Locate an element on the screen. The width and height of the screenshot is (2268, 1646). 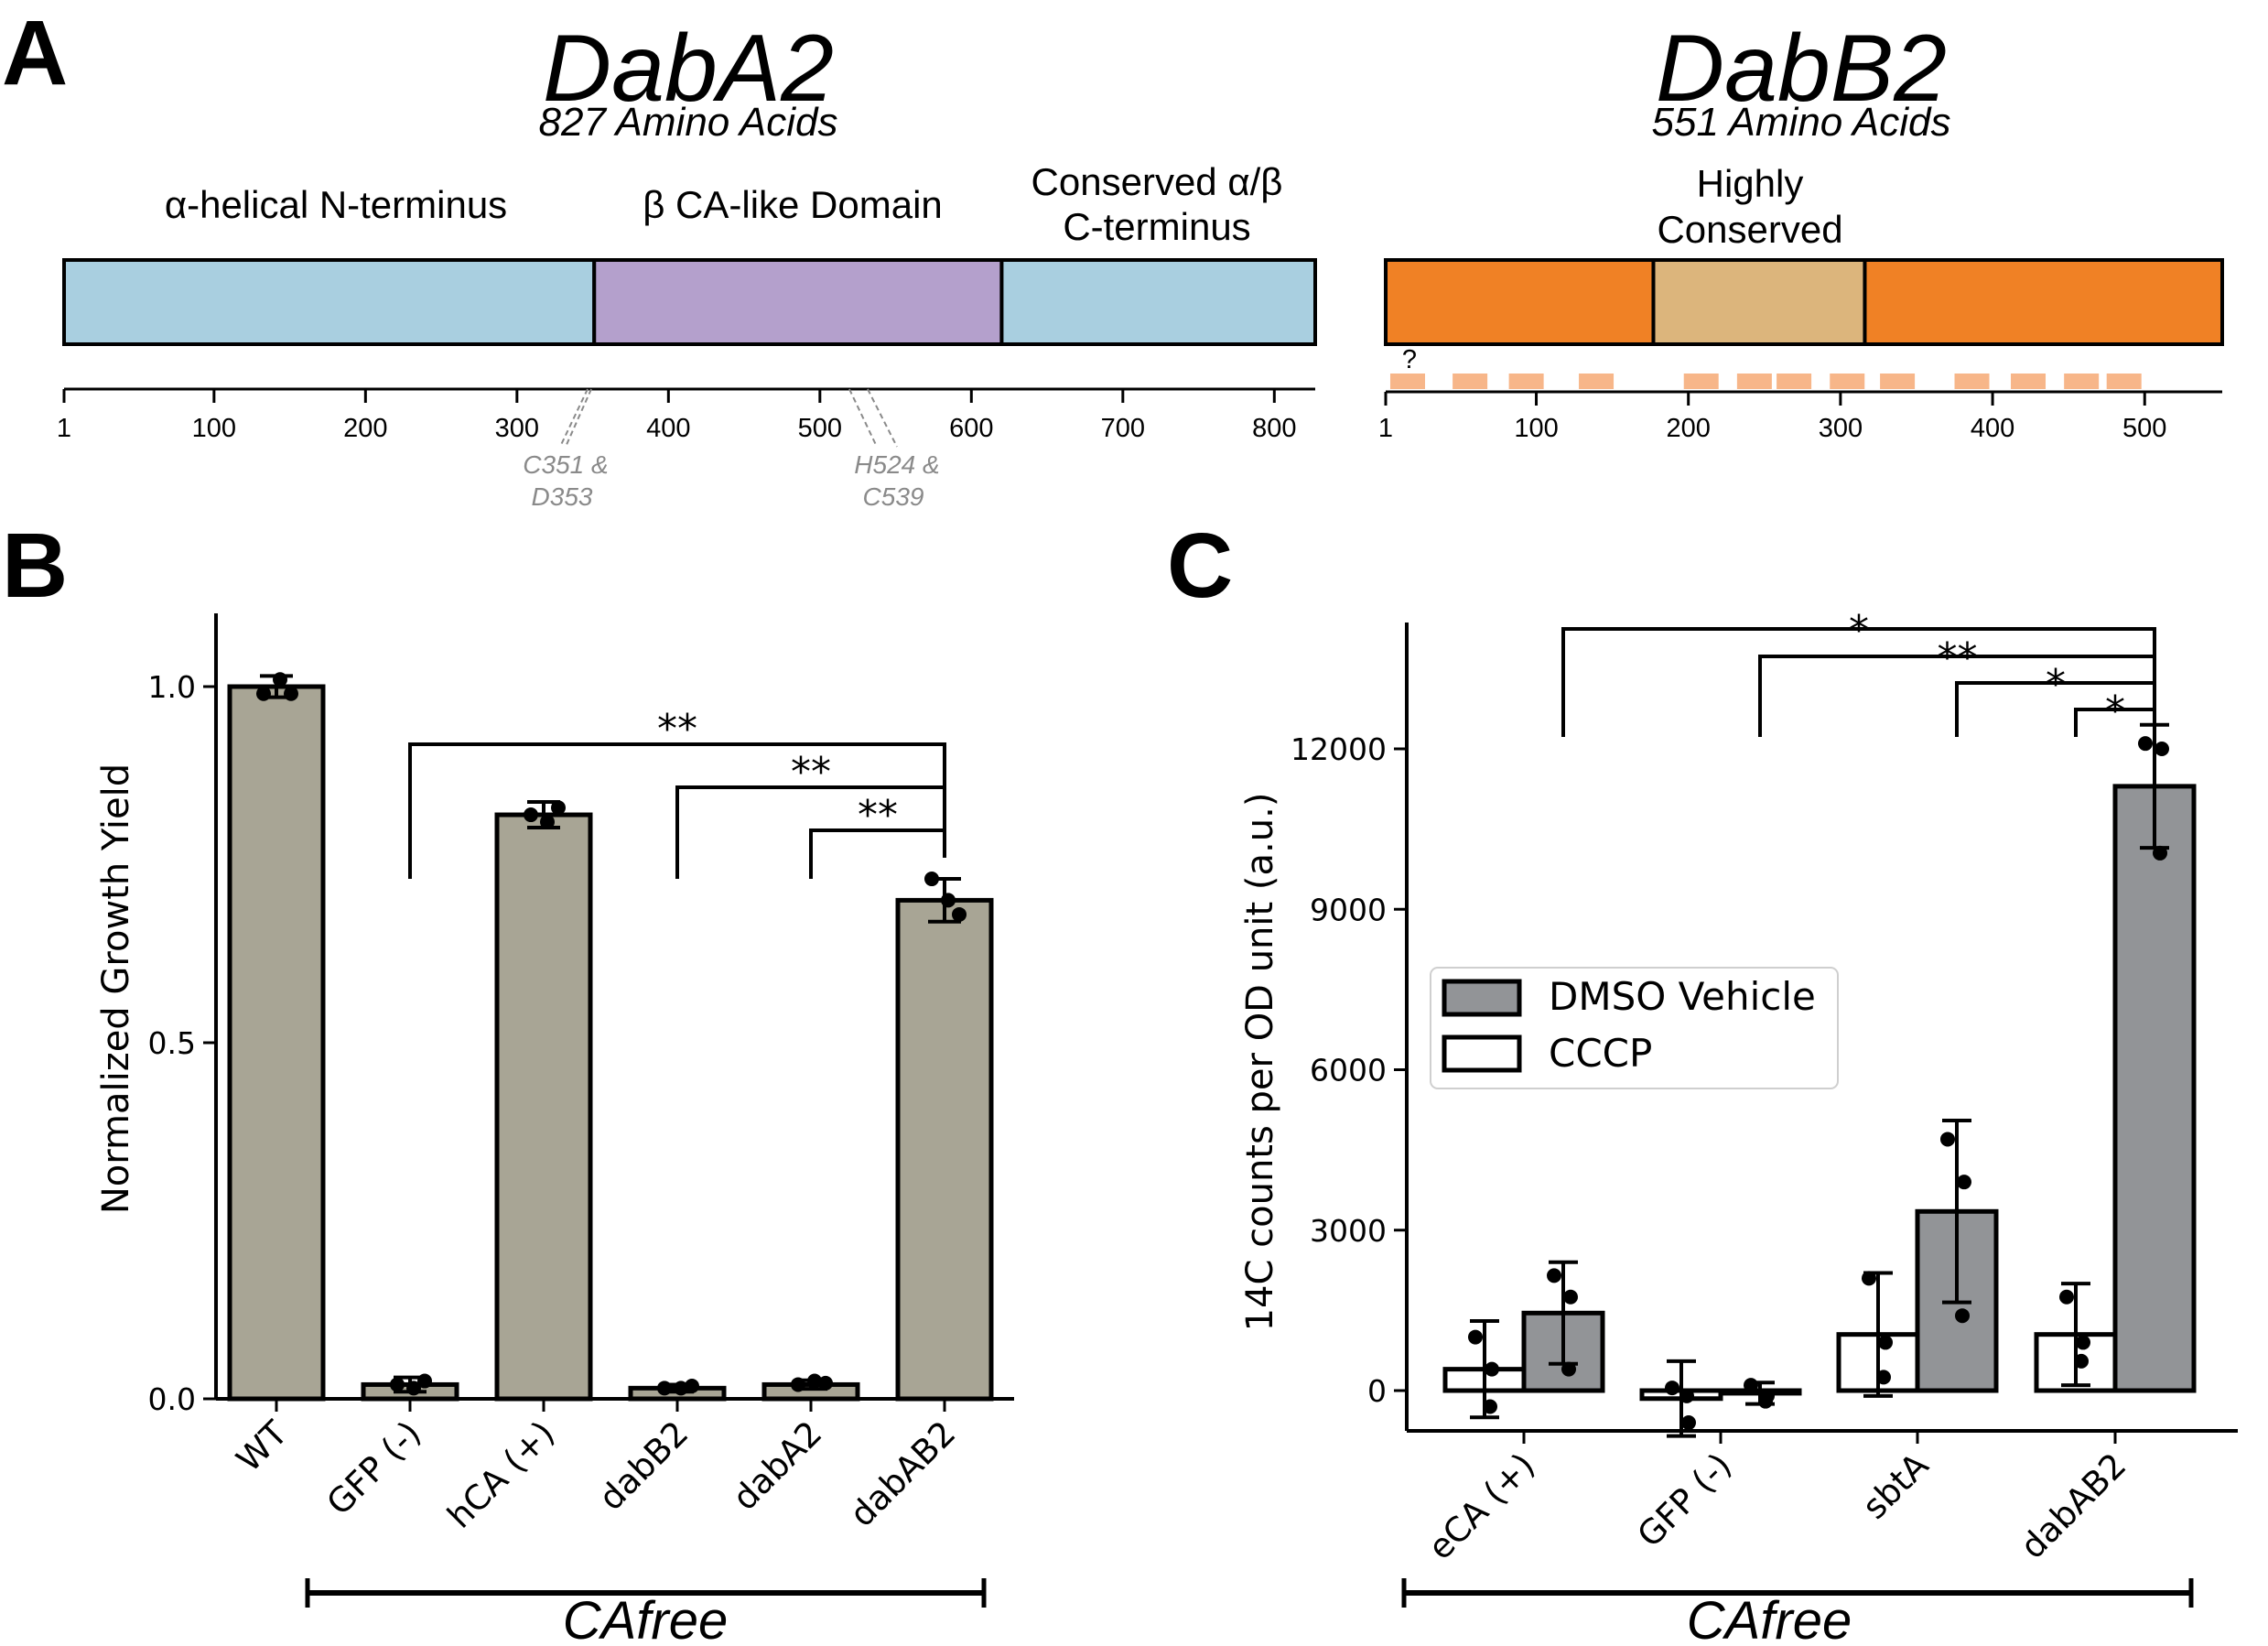
panel-c-ytick-label: 6000 is located at coordinates (1348, 1070).